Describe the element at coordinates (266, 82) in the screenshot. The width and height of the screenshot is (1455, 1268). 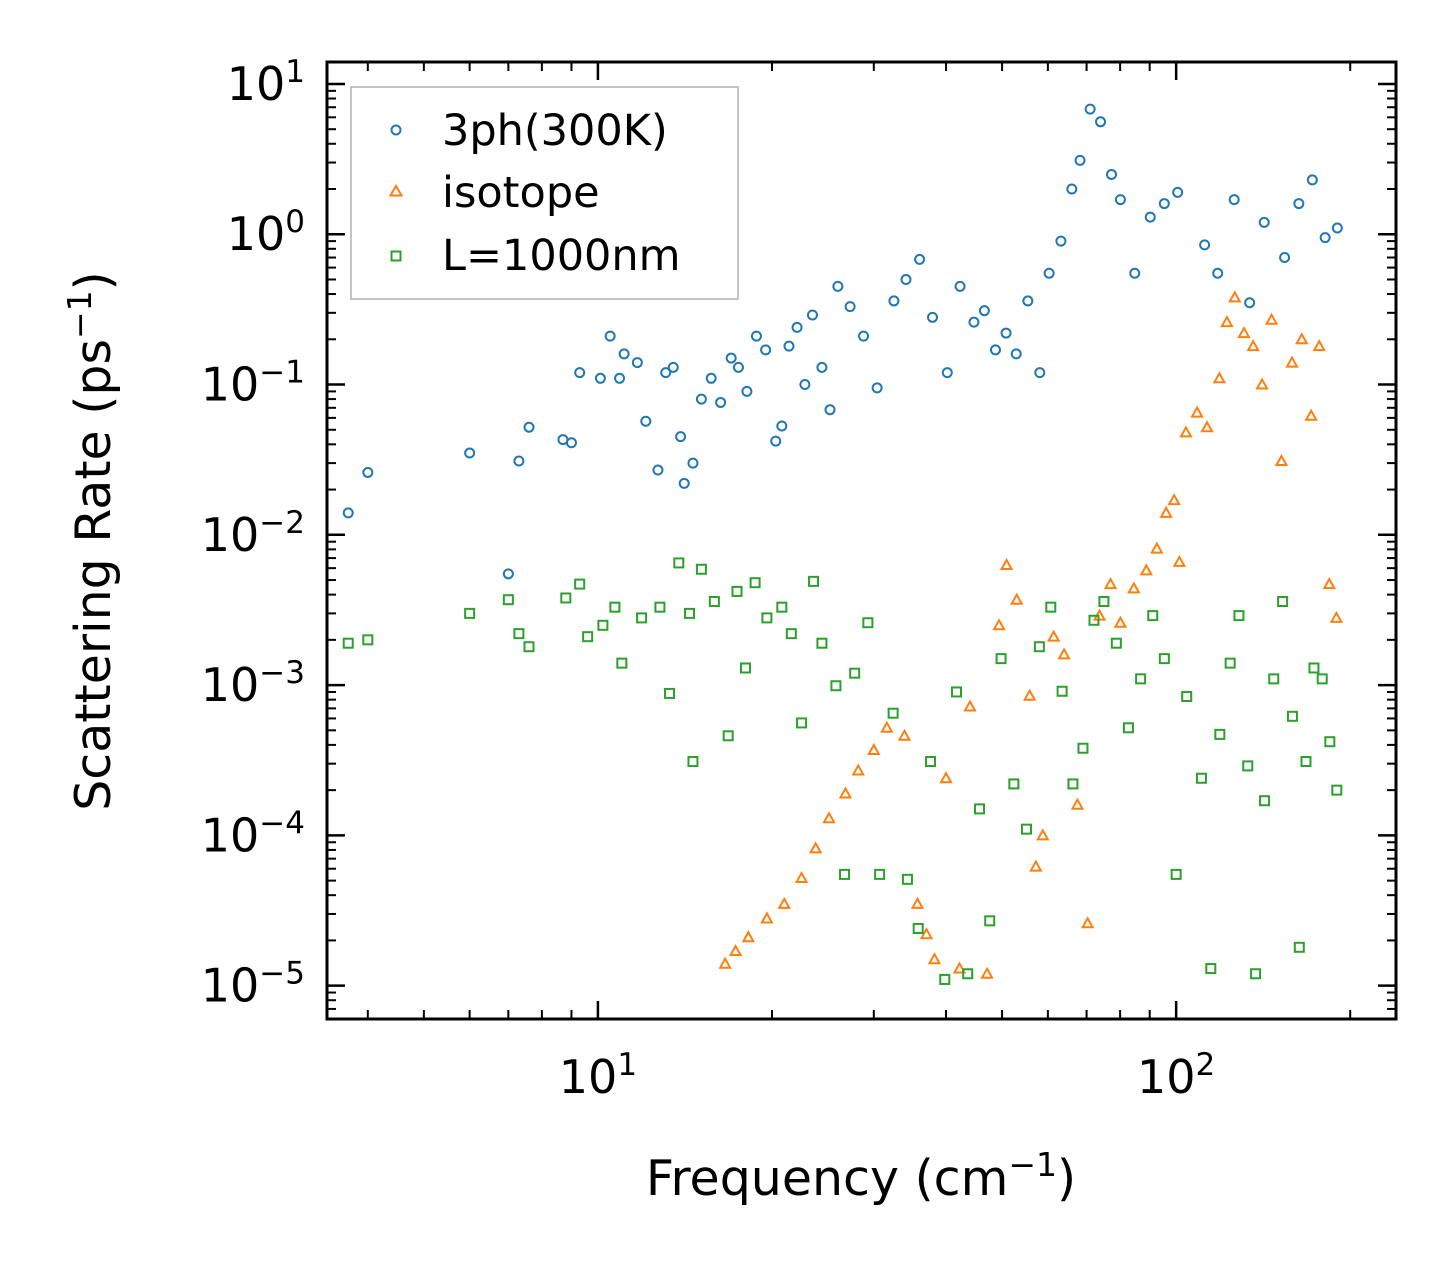
I see `y-tick-label: 10¹` at that location.